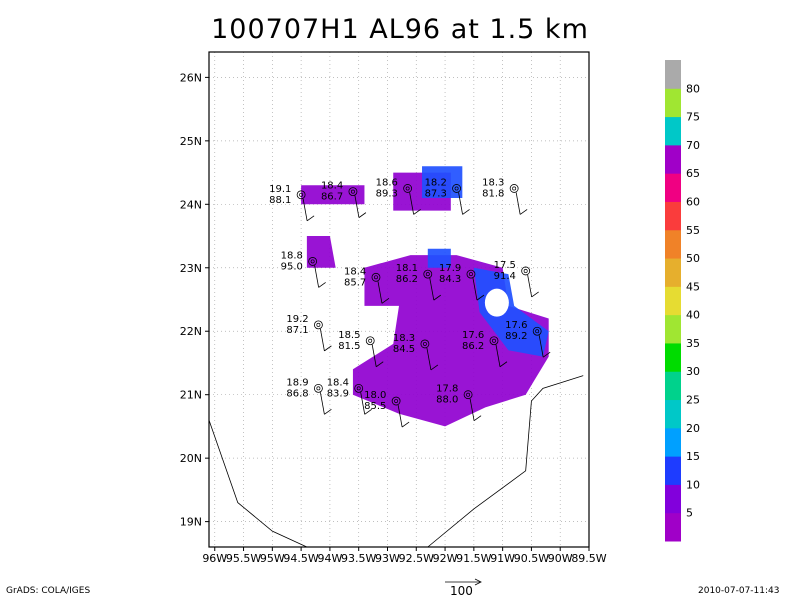  I want to click on station-value: 86.7, so click(332, 197).